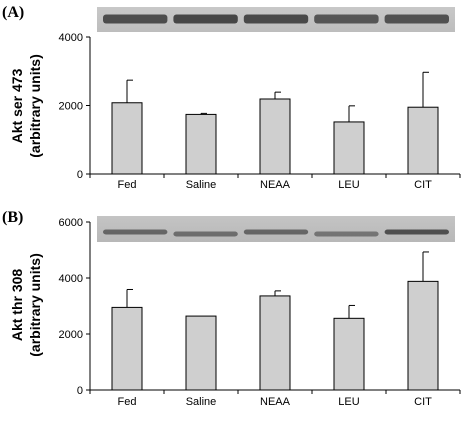  What do you see at coordinates (348, 402) in the screenshot?
I see `panel-b-x-tick-label: LEU` at bounding box center [348, 402].